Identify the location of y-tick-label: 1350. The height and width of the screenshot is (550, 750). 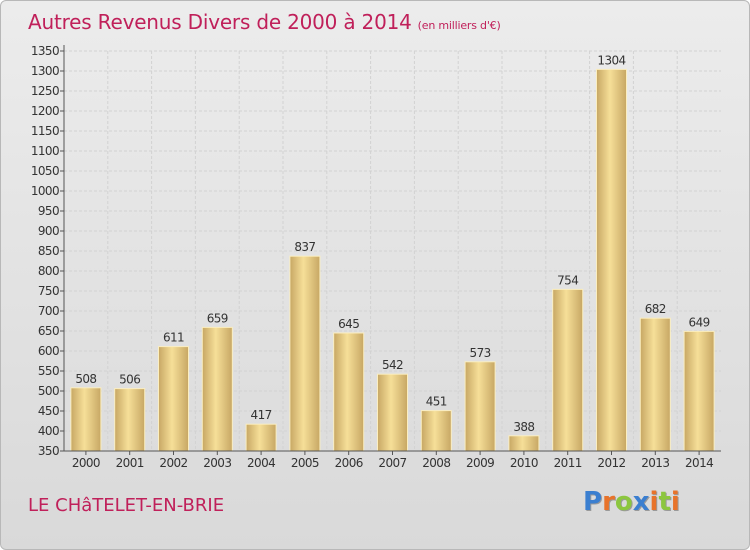
(45, 51).